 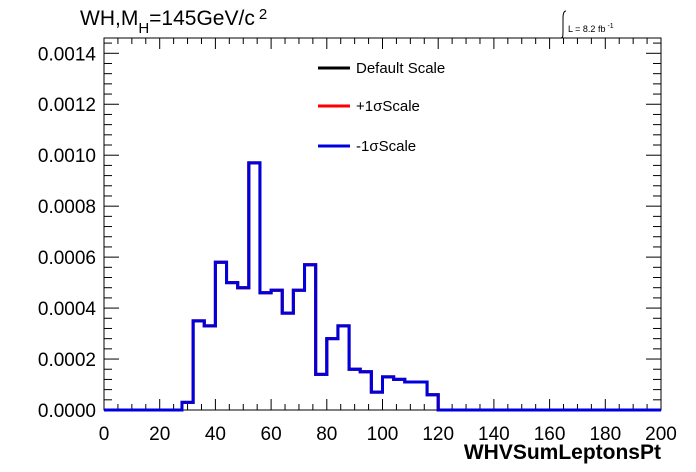 What do you see at coordinates (400, 68) in the screenshot?
I see `legend-label: Default Scale` at bounding box center [400, 68].